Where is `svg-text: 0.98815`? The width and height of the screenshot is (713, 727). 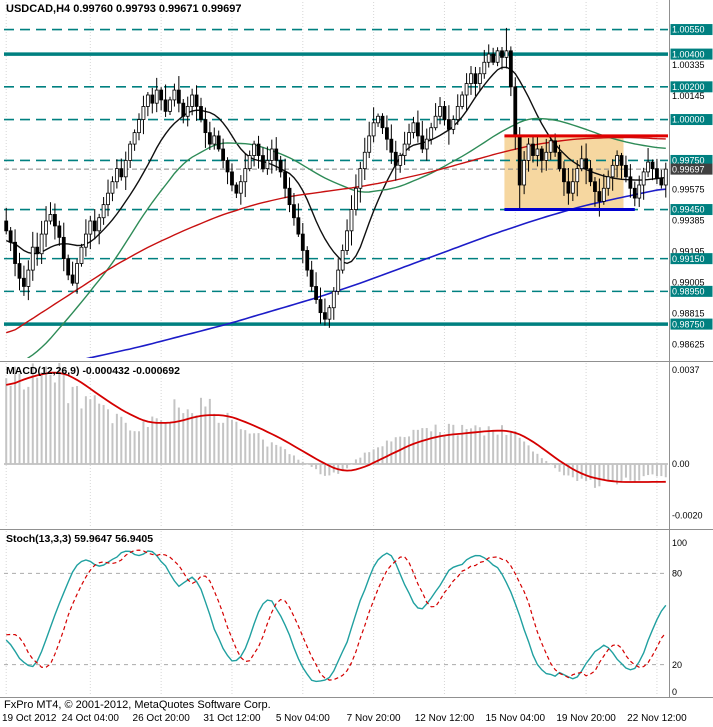 svg-text: 0.98815 is located at coordinates (688, 314).